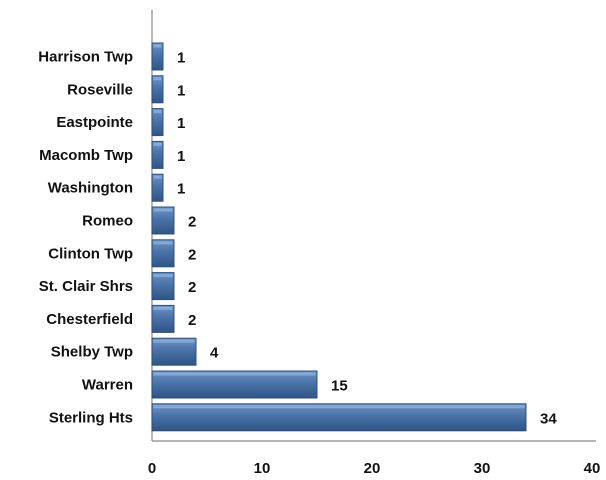 Image resolution: width=606 pixels, height=480 pixels. Describe the element at coordinates (91, 417) in the screenshot. I see `category-label: Sterling Hts` at that location.